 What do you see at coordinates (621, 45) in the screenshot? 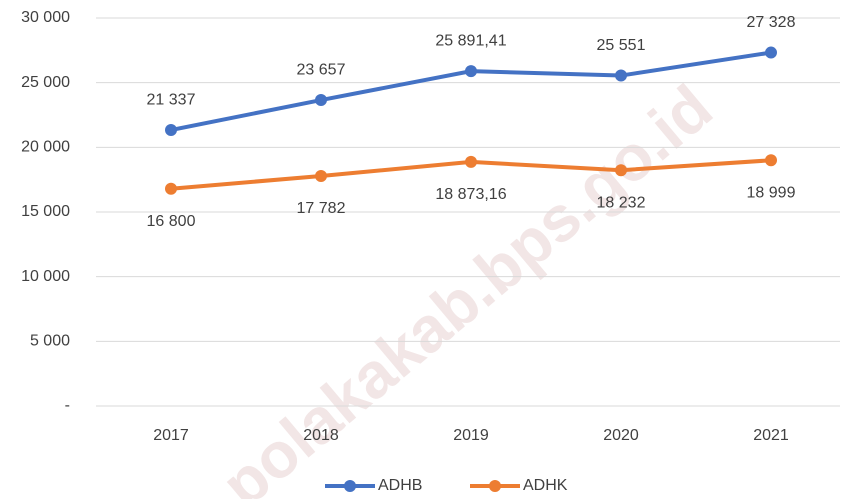
I see `data-label: 25 551` at bounding box center [621, 45].